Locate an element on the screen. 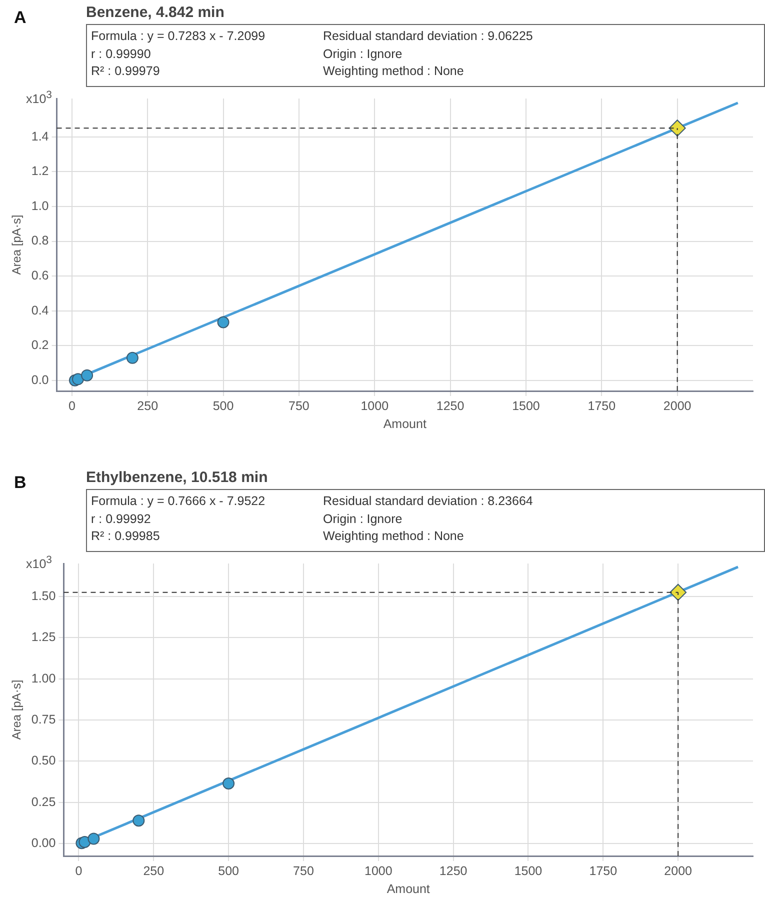 The height and width of the screenshot is (904, 765). text: R² : 0.99979 is located at coordinates (125, 71).